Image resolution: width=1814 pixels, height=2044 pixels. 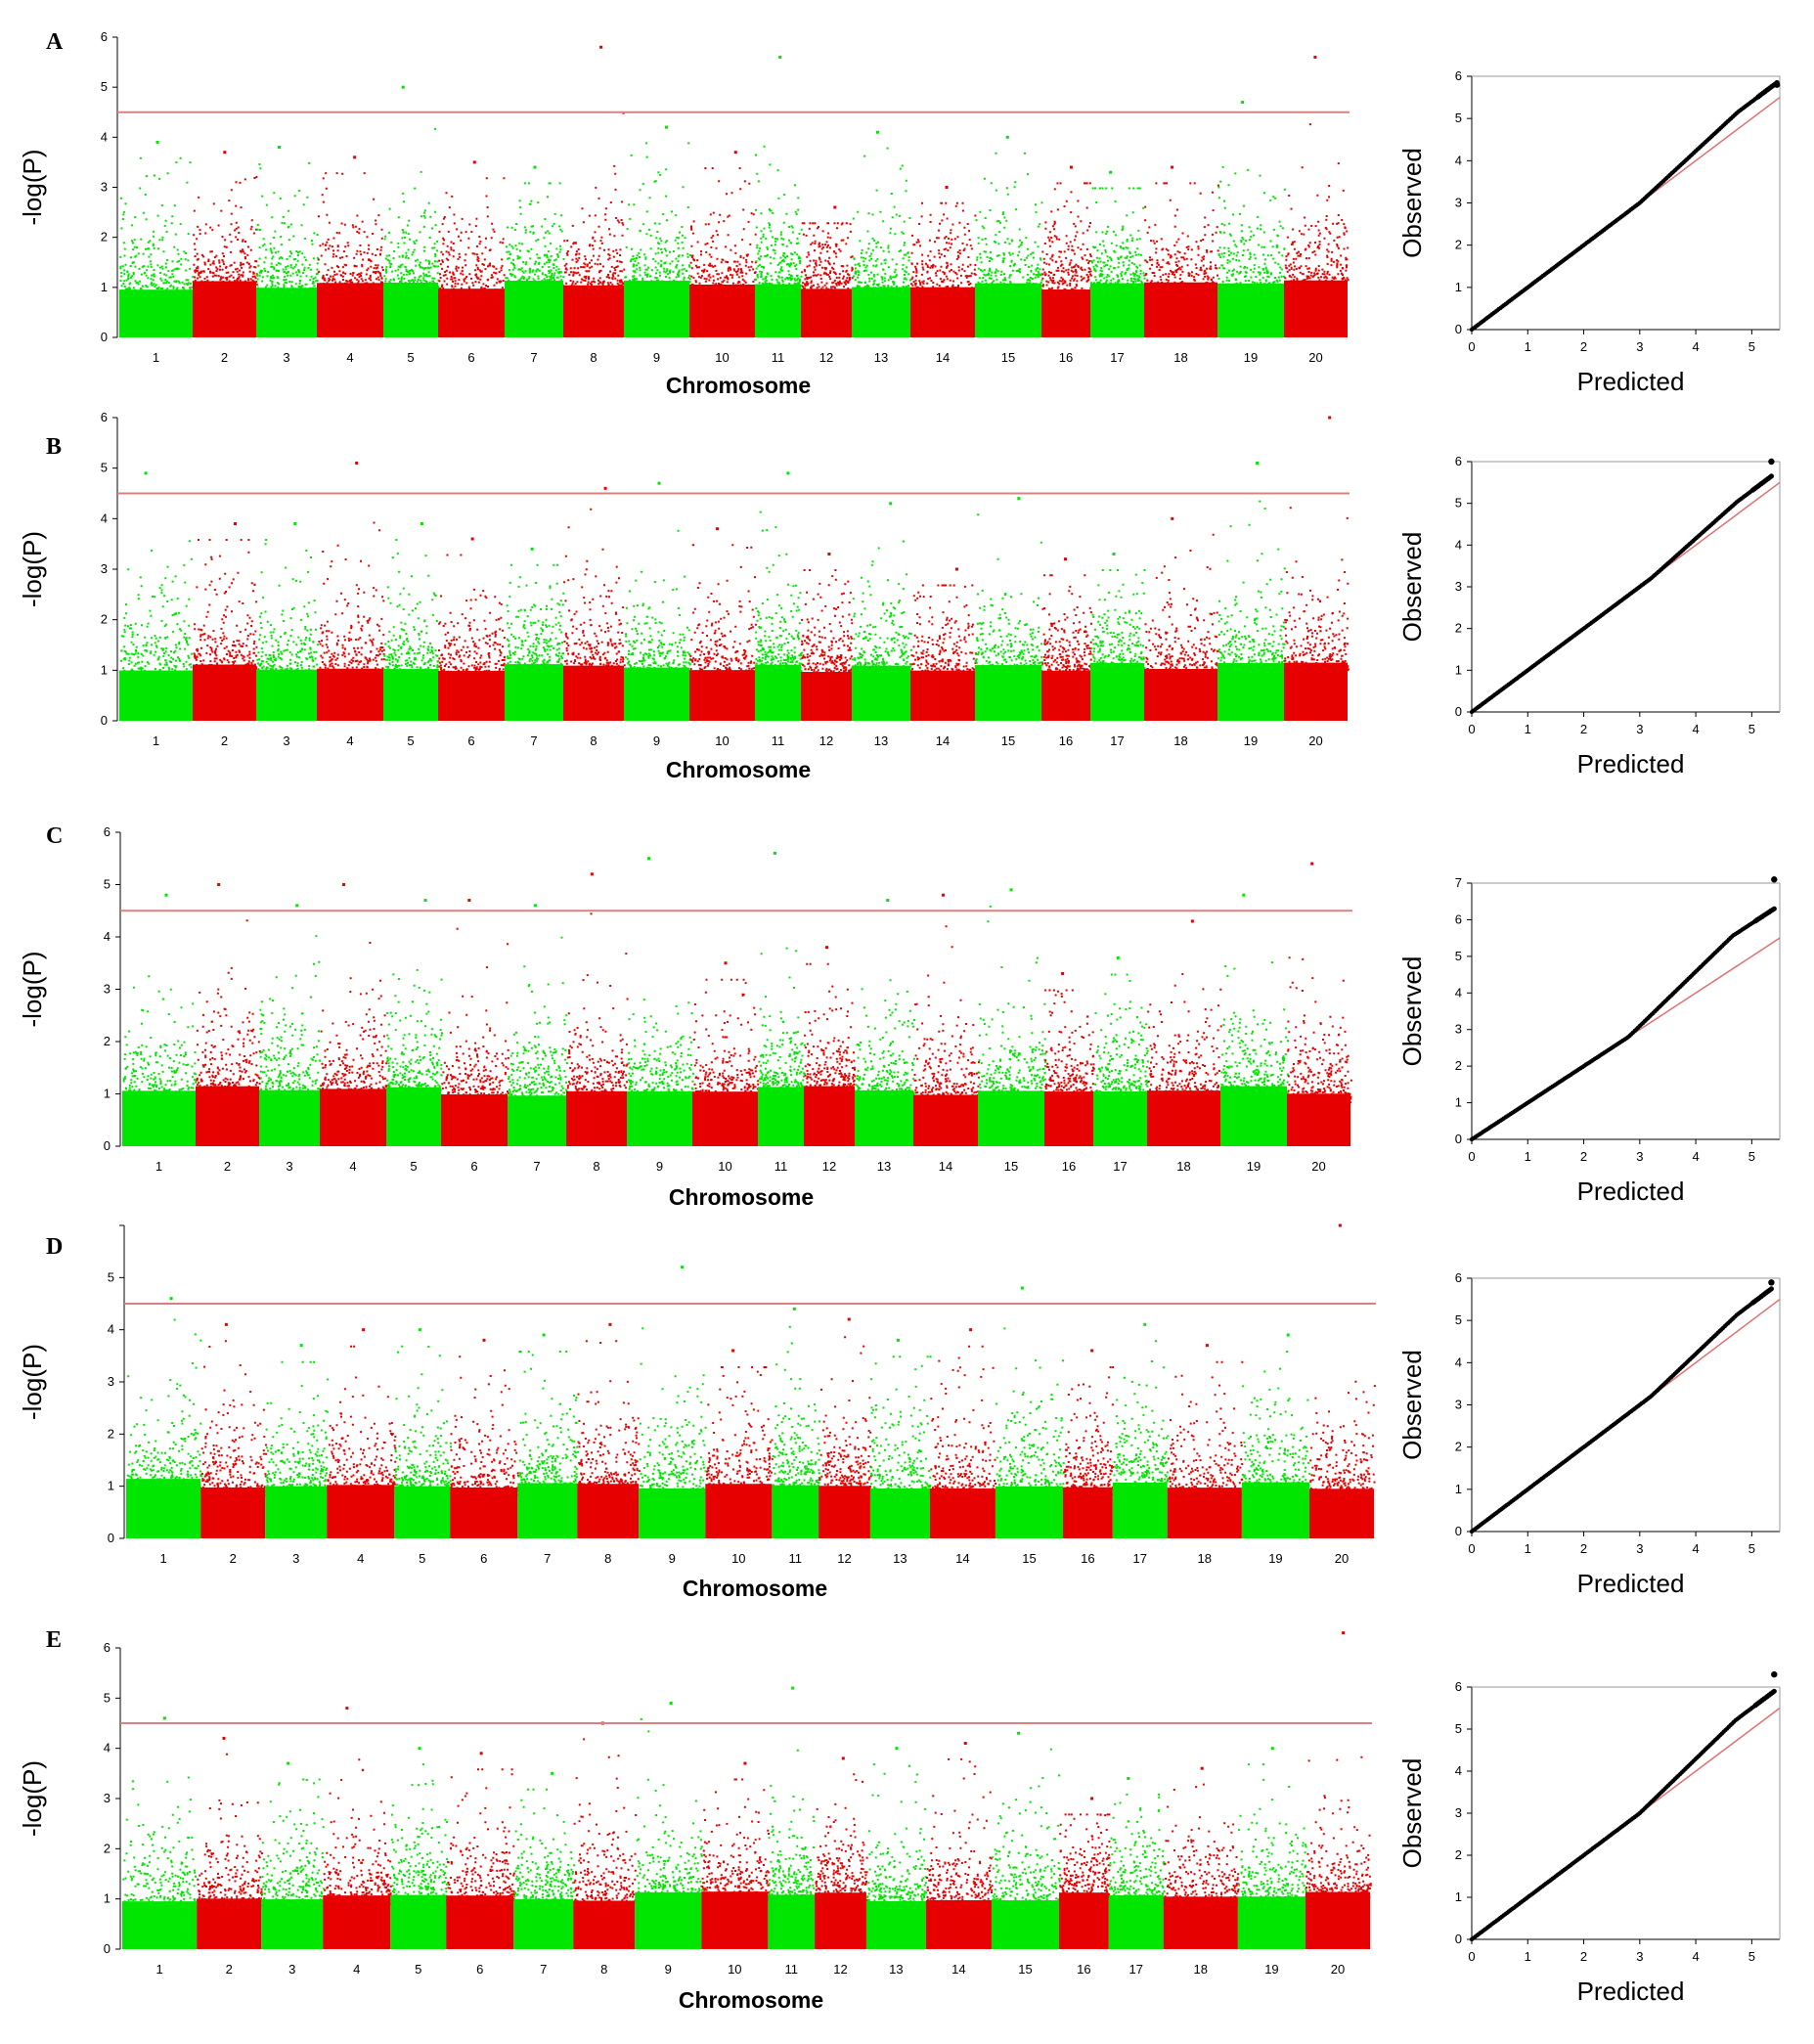 I want to click on y-axis-label: -log(P), so click(x=32, y=989).